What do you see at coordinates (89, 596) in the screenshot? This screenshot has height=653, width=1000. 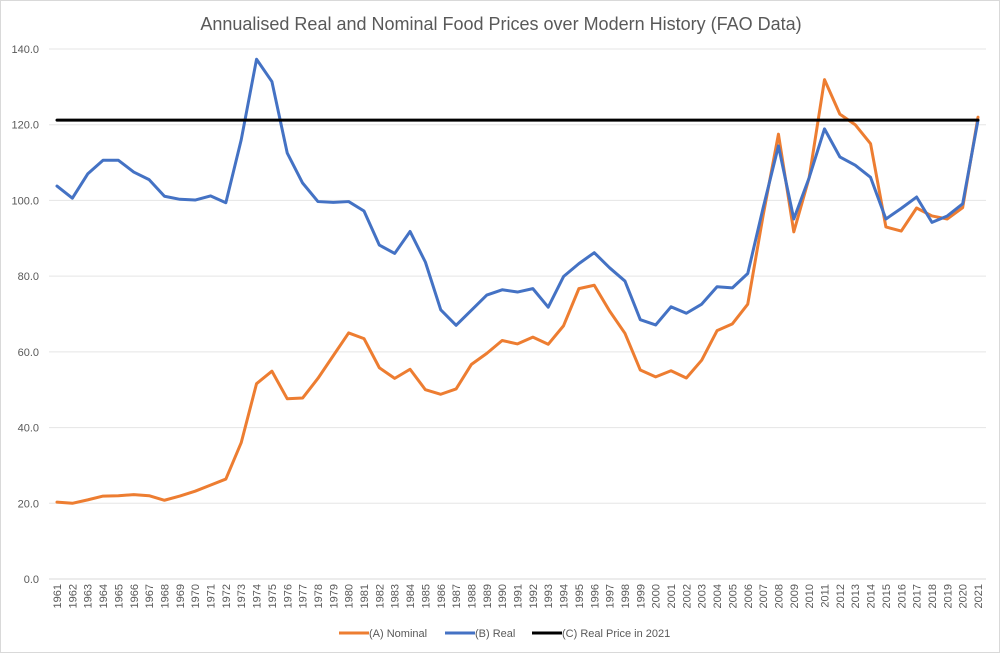 I see `x-tick-label: 1963` at bounding box center [89, 596].